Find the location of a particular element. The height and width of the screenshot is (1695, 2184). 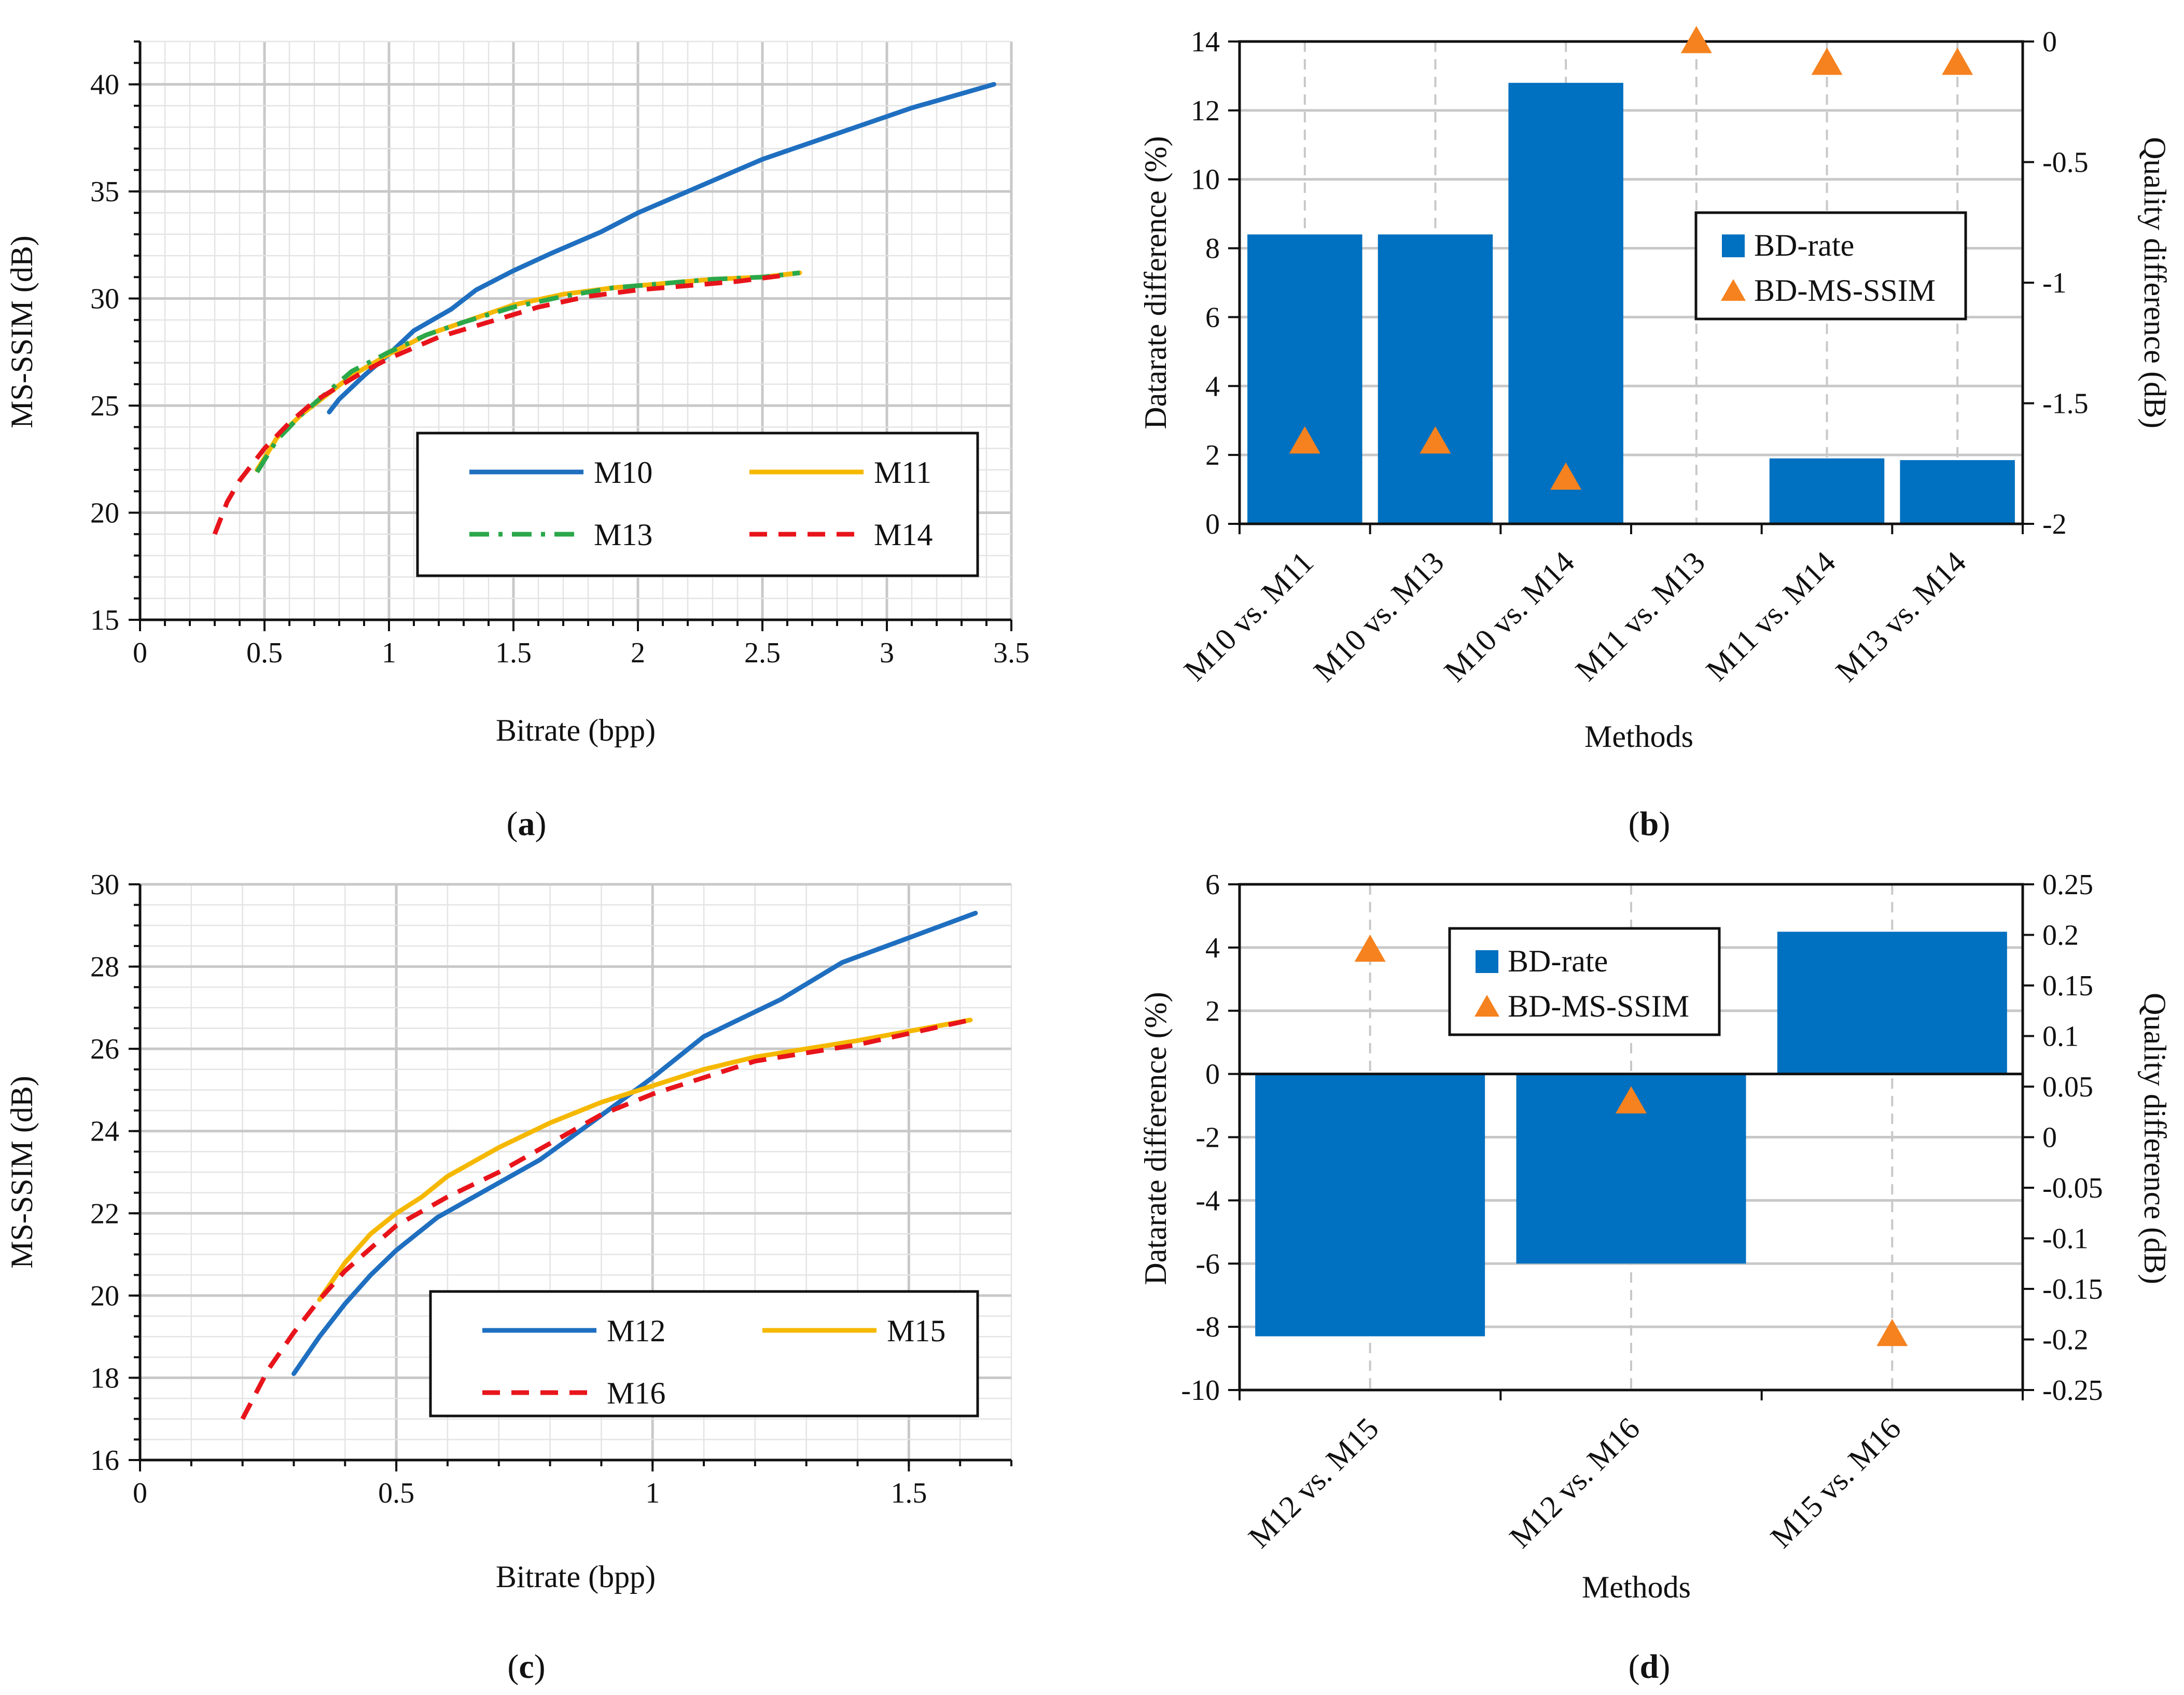

legend-label: M16 is located at coordinates (636, 1393).